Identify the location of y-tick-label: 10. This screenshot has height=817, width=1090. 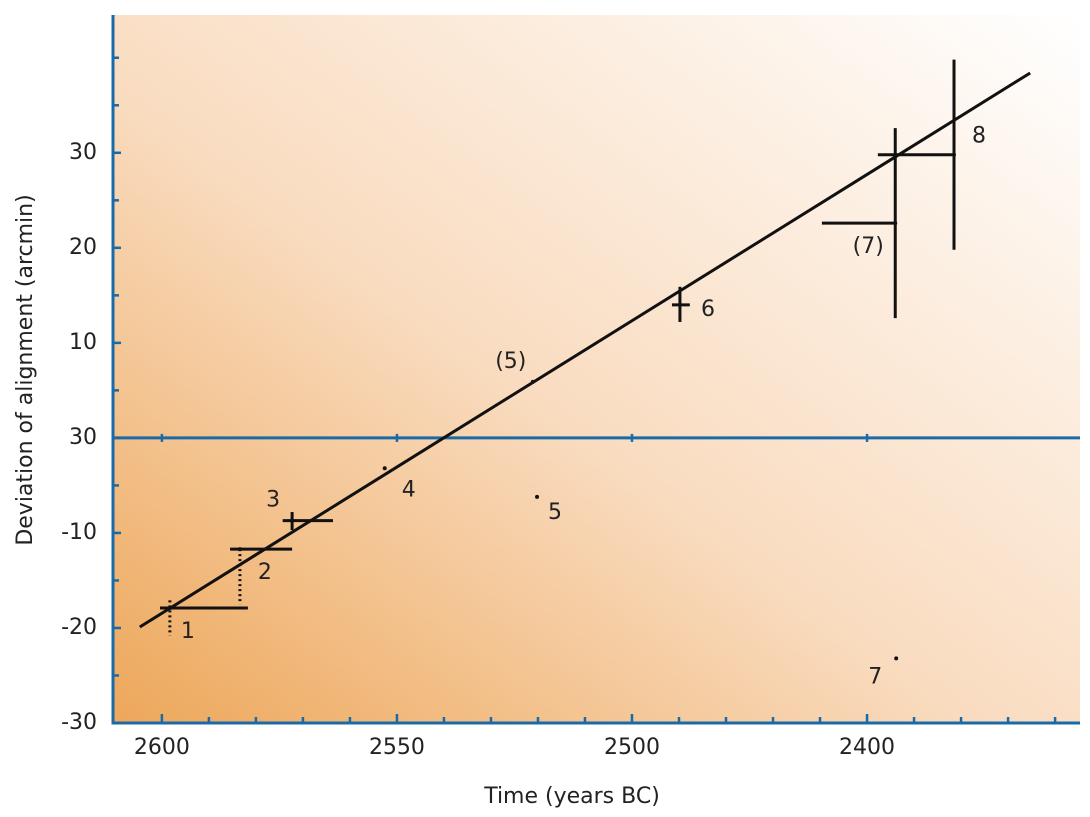
(83, 342).